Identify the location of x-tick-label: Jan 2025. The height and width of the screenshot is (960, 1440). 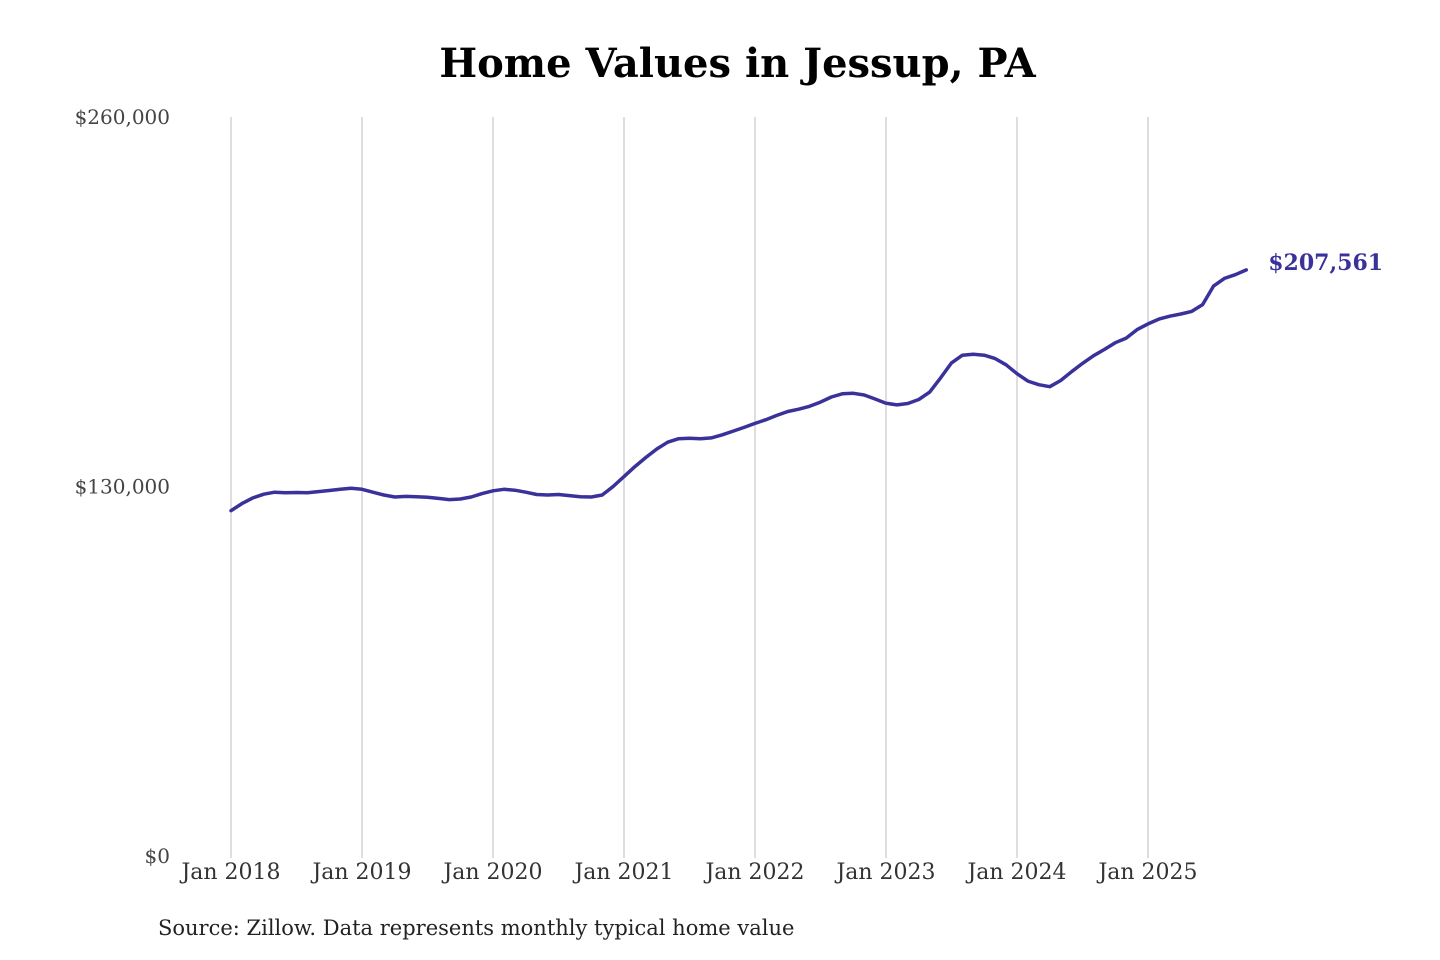
(1146, 872).